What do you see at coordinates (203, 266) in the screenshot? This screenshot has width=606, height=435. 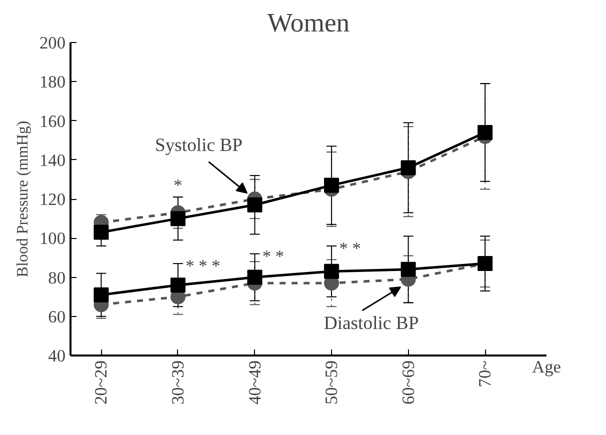 I see `annotation: * * *` at bounding box center [203, 266].